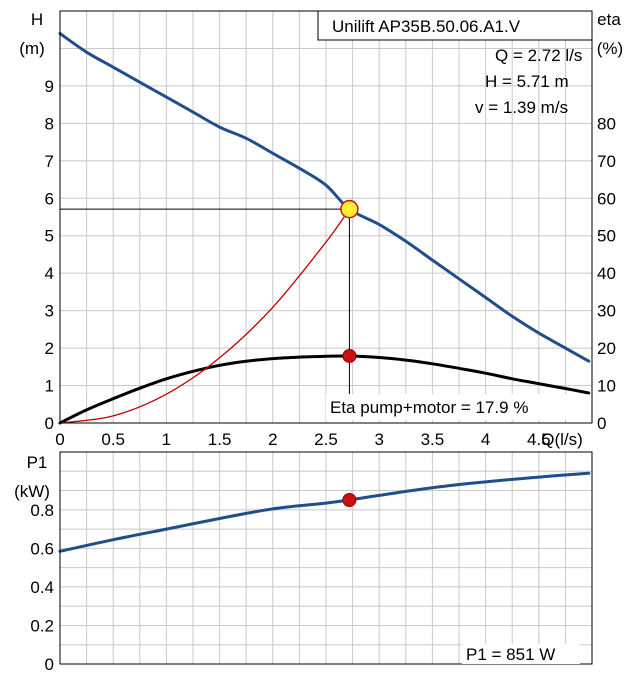 The height and width of the screenshot is (673, 636). What do you see at coordinates (521, 107) in the screenshot?
I see `v-readout: v = 1.39 m/s` at bounding box center [521, 107].